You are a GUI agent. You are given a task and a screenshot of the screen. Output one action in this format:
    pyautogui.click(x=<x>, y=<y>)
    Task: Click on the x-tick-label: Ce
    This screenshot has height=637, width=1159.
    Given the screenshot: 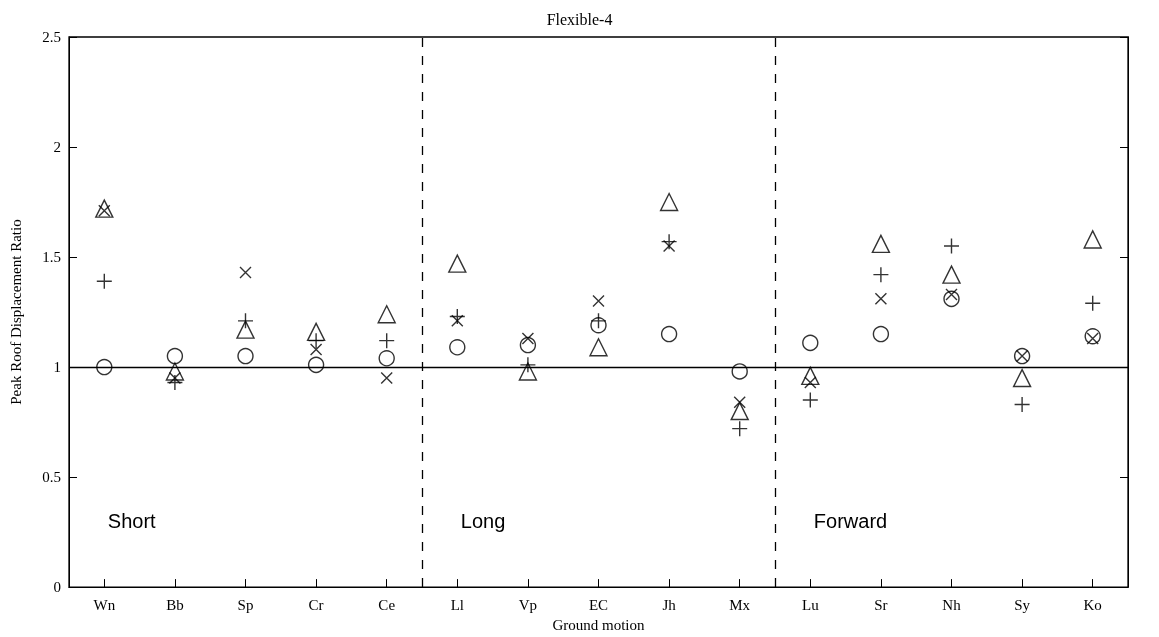 What is the action you would take?
    pyautogui.click(x=387, y=604)
    